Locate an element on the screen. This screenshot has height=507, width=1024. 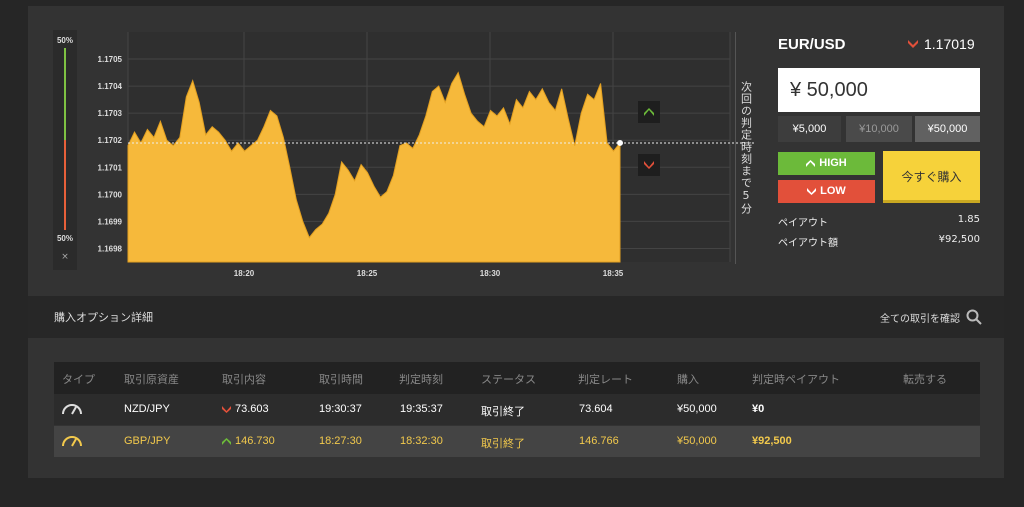
details-title: 購入オプション詳細 is located at coordinates (103, 317).